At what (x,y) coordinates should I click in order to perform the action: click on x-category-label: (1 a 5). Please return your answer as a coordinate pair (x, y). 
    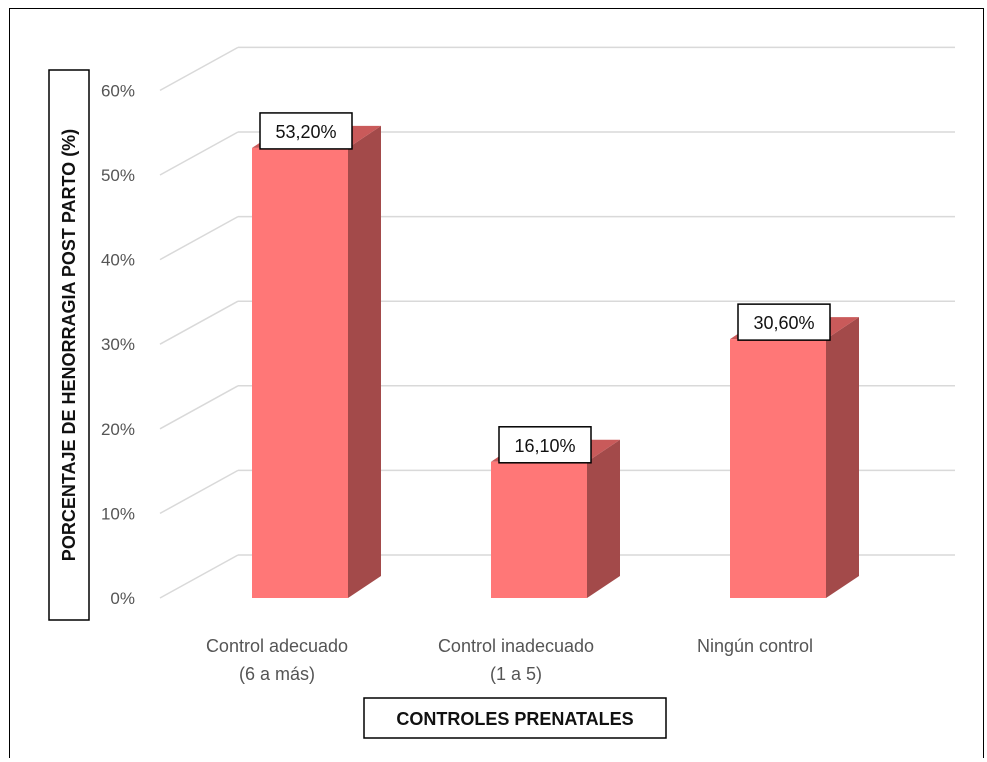
    Looking at the image, I should click on (516, 674).